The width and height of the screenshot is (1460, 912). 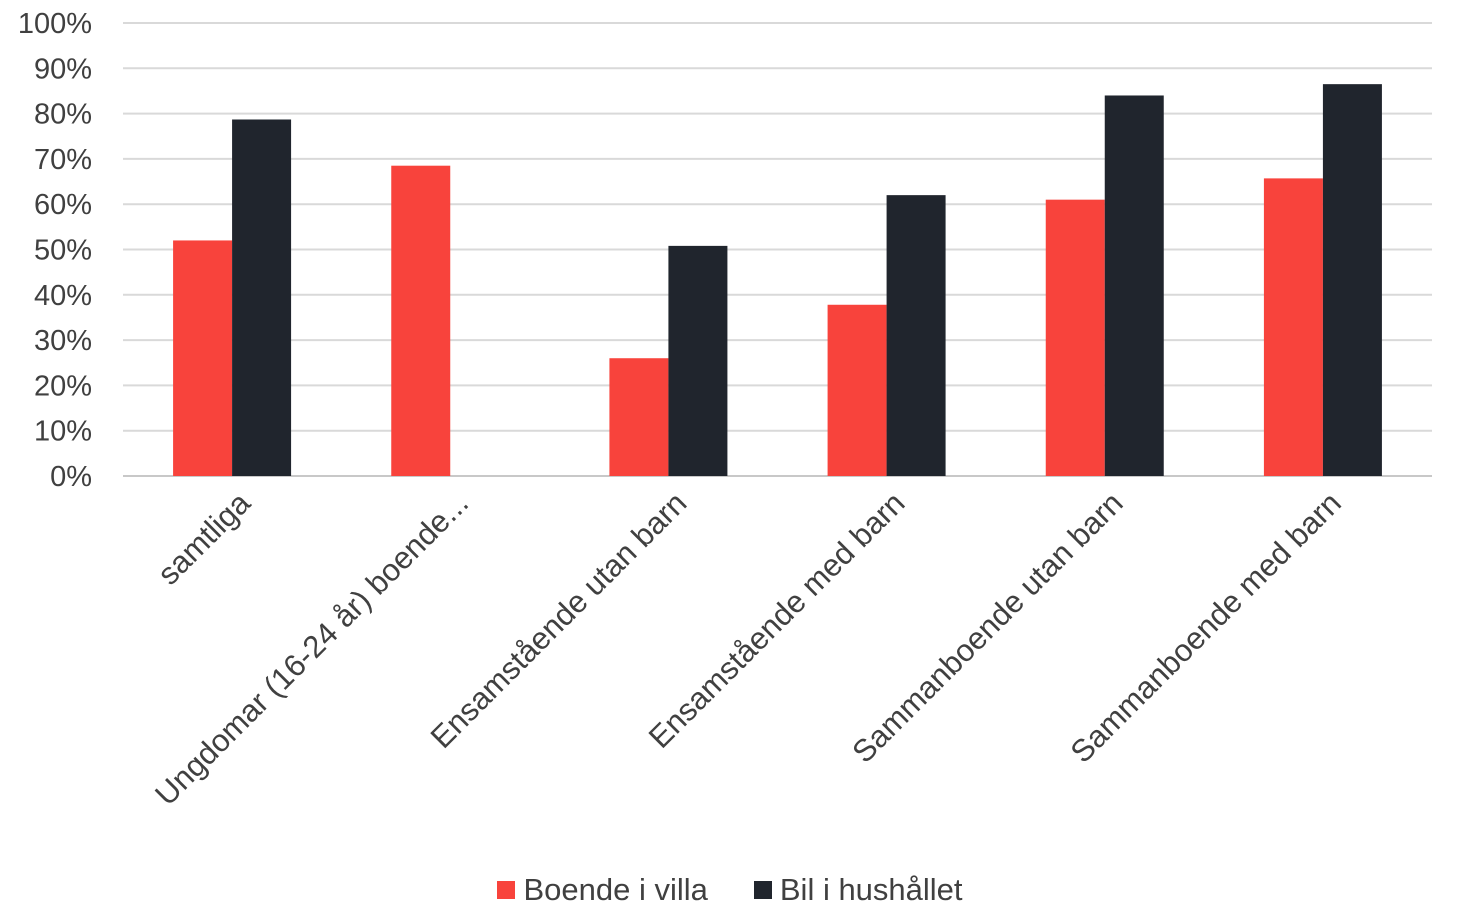 I want to click on y-tick-label: 100%, so click(x=55, y=24).